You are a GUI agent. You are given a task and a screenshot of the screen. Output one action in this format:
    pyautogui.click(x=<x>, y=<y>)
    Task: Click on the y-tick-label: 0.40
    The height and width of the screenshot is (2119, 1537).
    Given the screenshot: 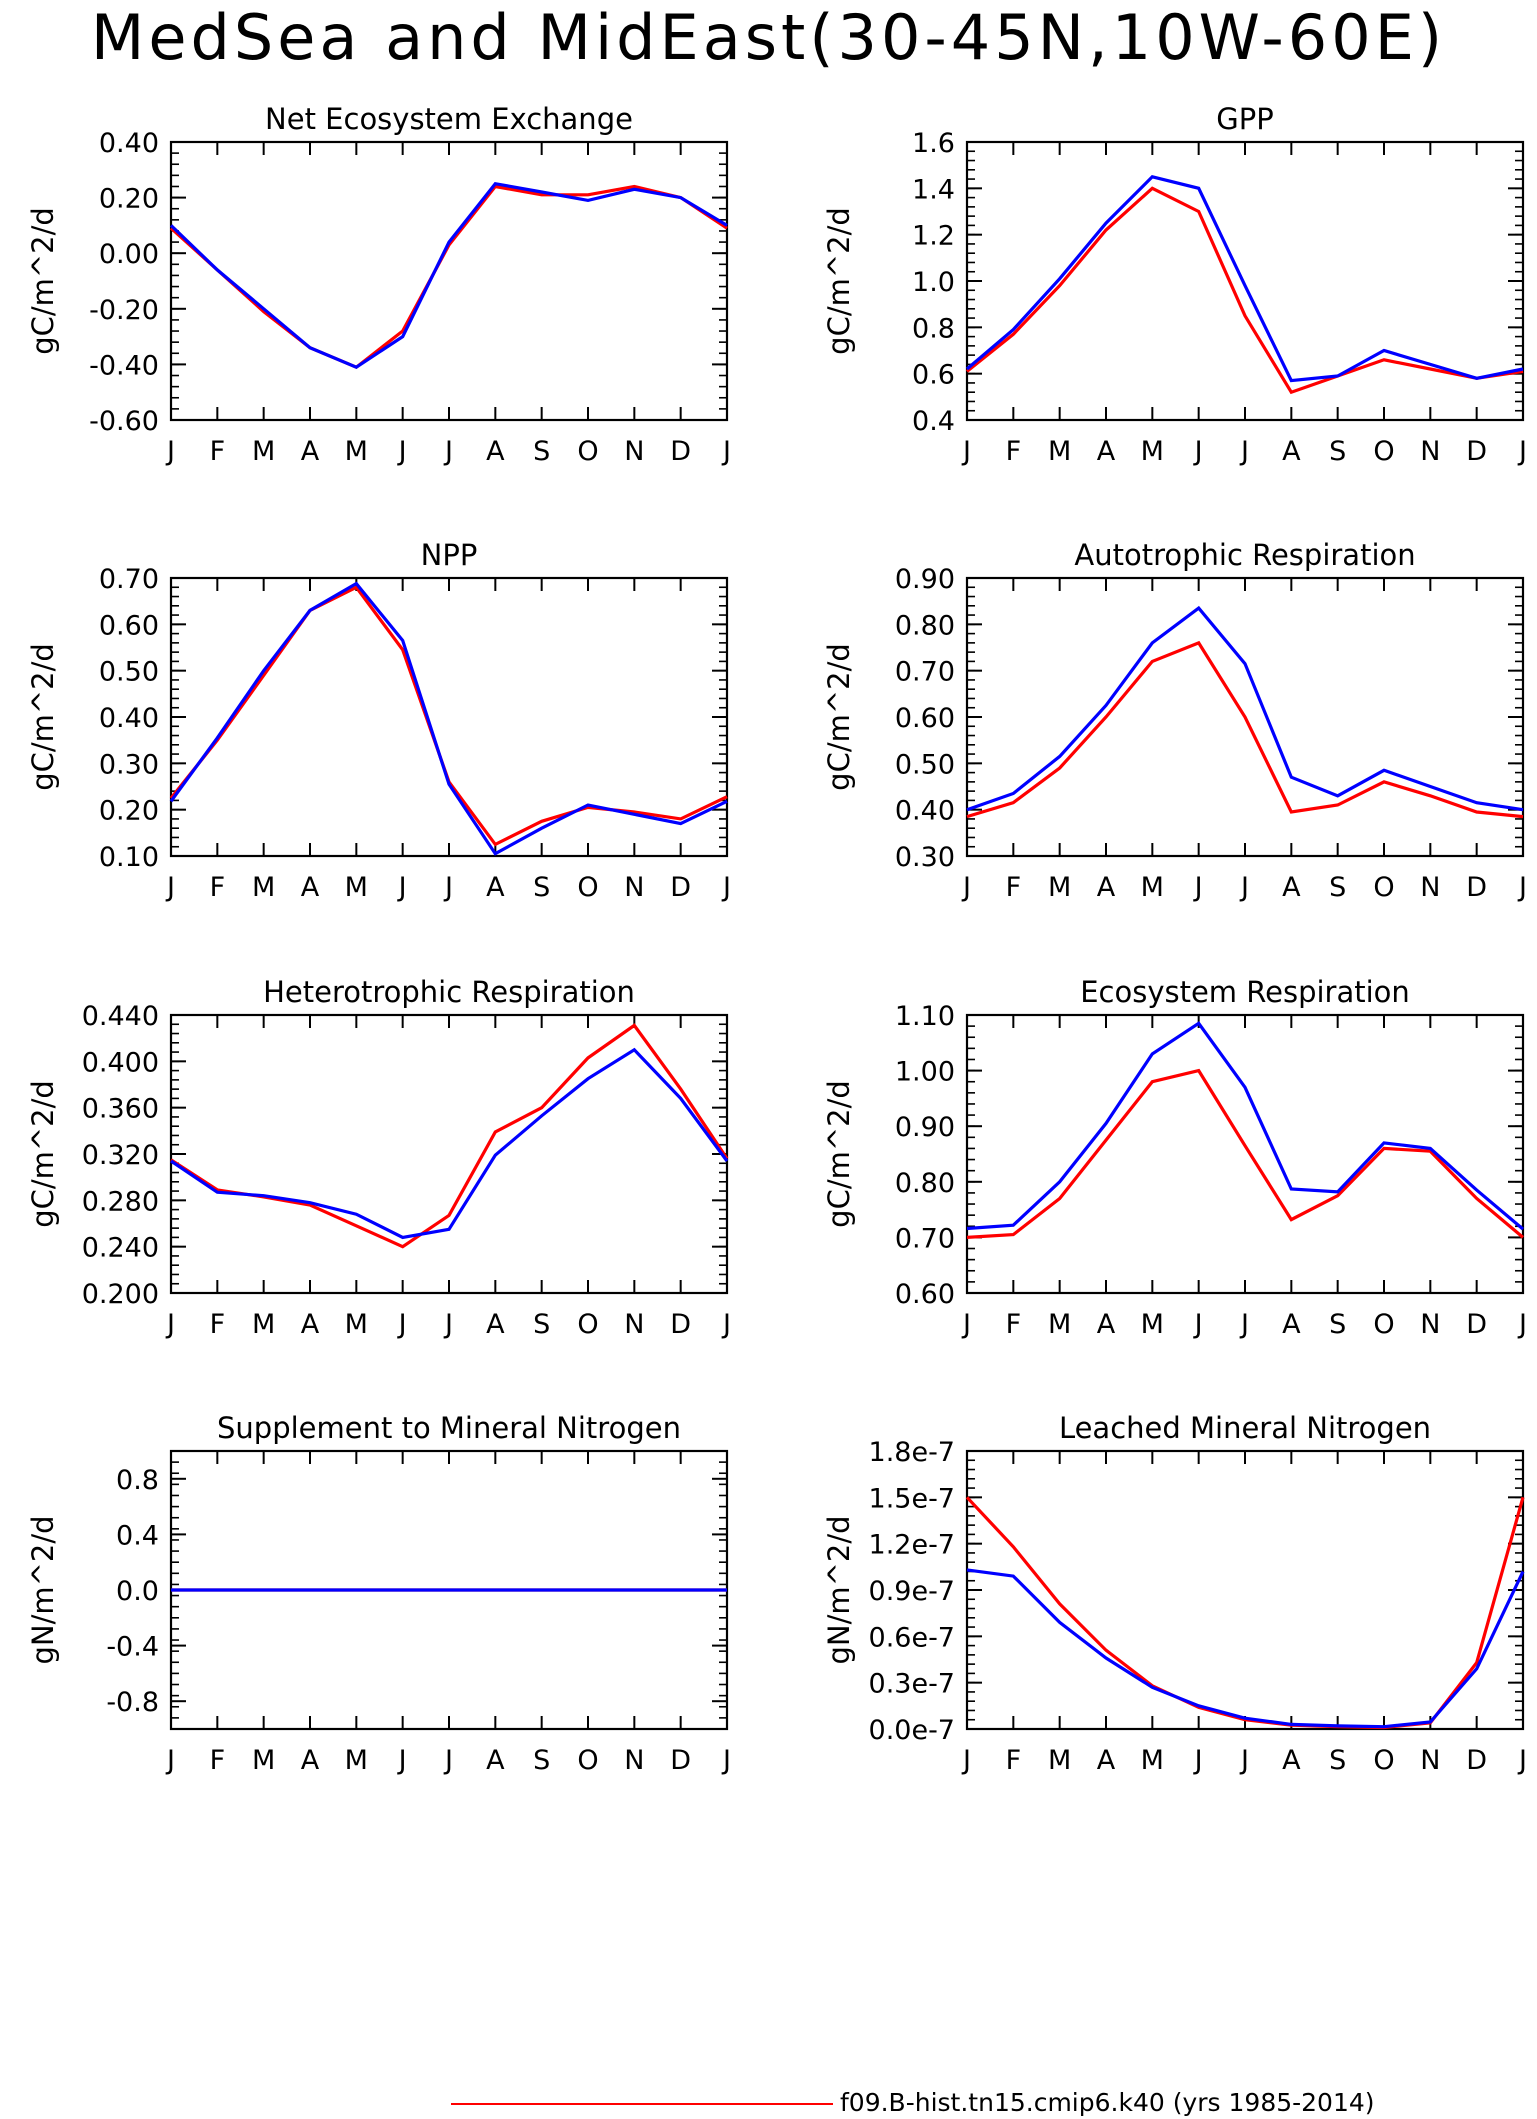 What is the action you would take?
    pyautogui.click(x=129, y=718)
    